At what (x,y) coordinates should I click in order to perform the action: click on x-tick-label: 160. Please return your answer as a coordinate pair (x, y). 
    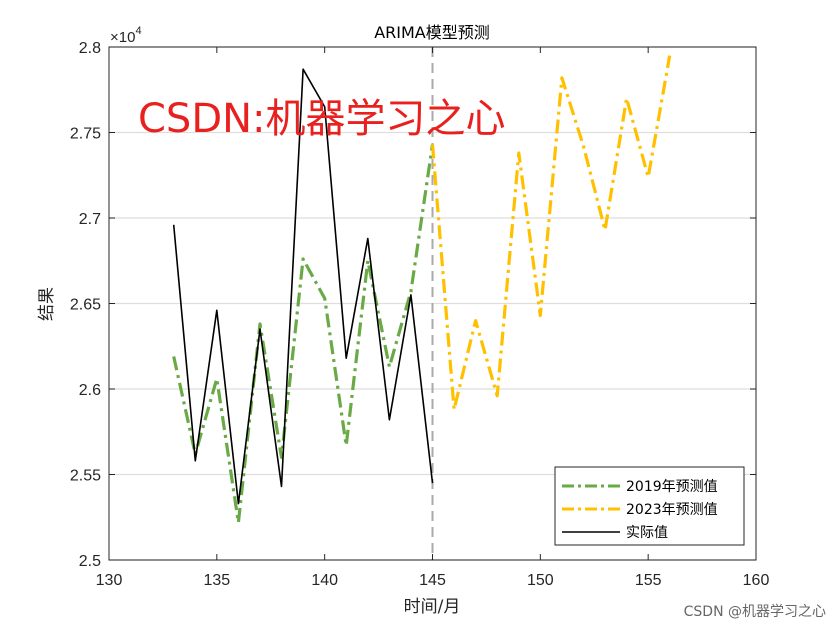
    Looking at the image, I should click on (756, 580).